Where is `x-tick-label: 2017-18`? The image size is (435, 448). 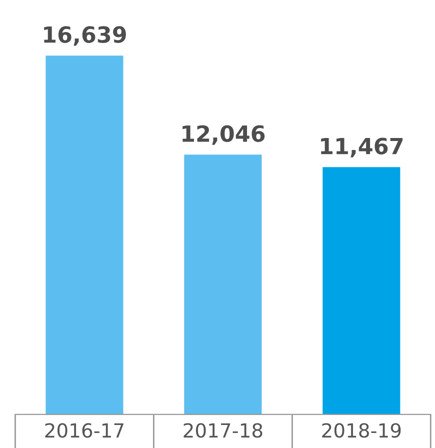 x-tick-label: 2017-18 is located at coordinates (223, 430).